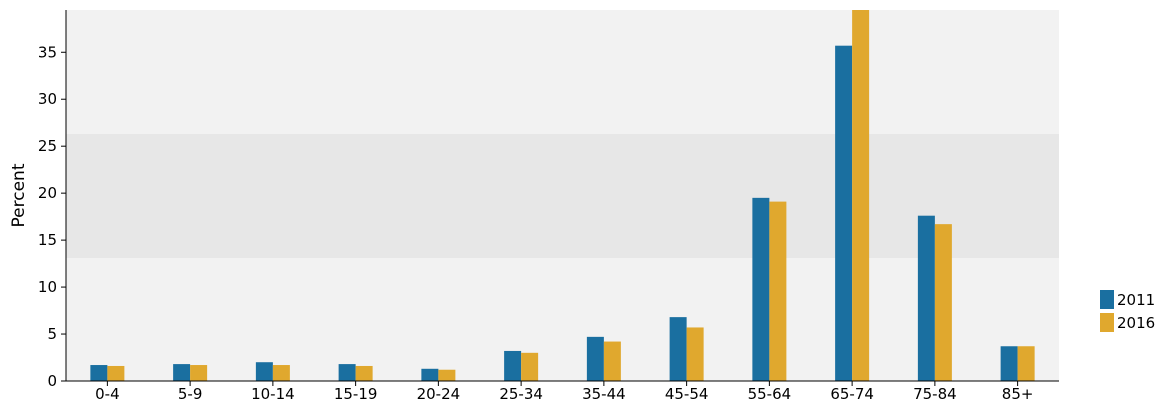 This screenshot has height=404, width=1163. I want to click on y-axis: 0 5 10 15 20 25 30 35, so click(52, 200).